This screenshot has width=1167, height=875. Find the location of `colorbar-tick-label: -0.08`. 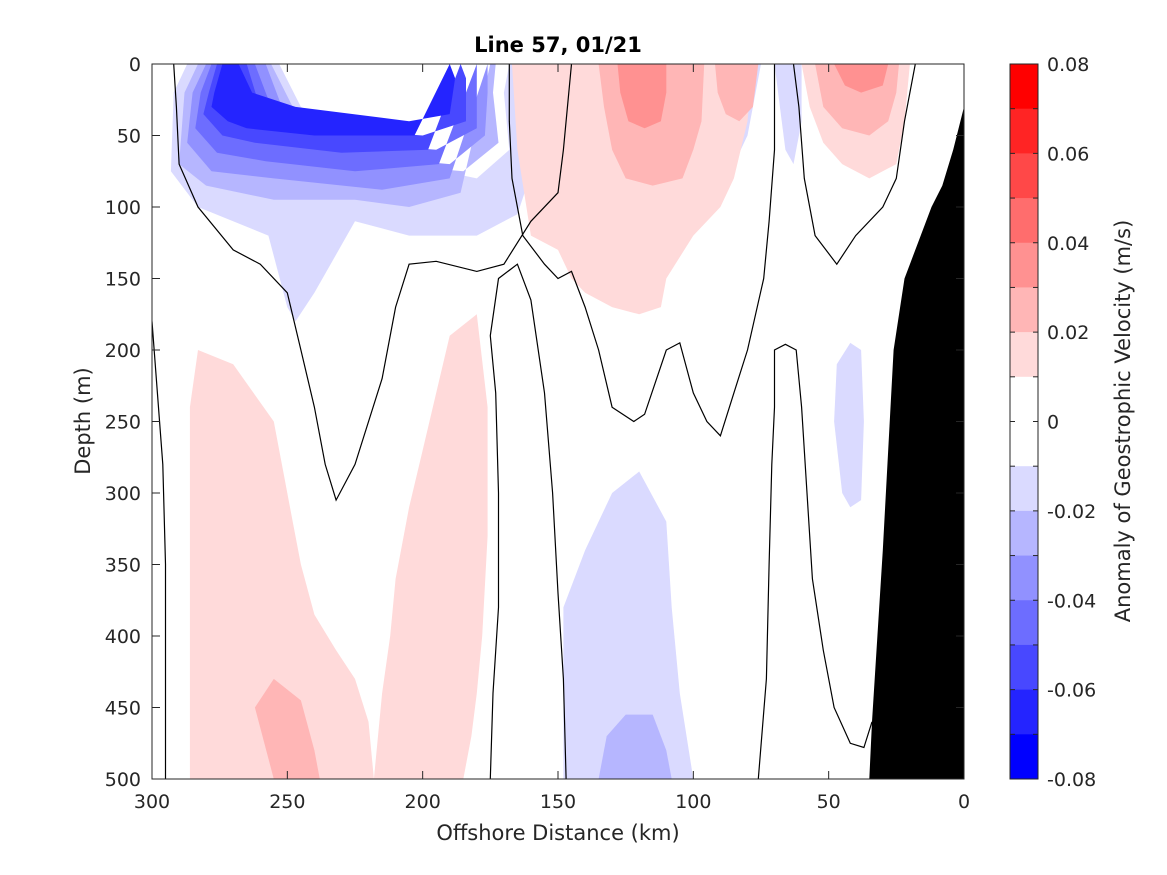

colorbar-tick-label: -0.08 is located at coordinates (1071, 780).